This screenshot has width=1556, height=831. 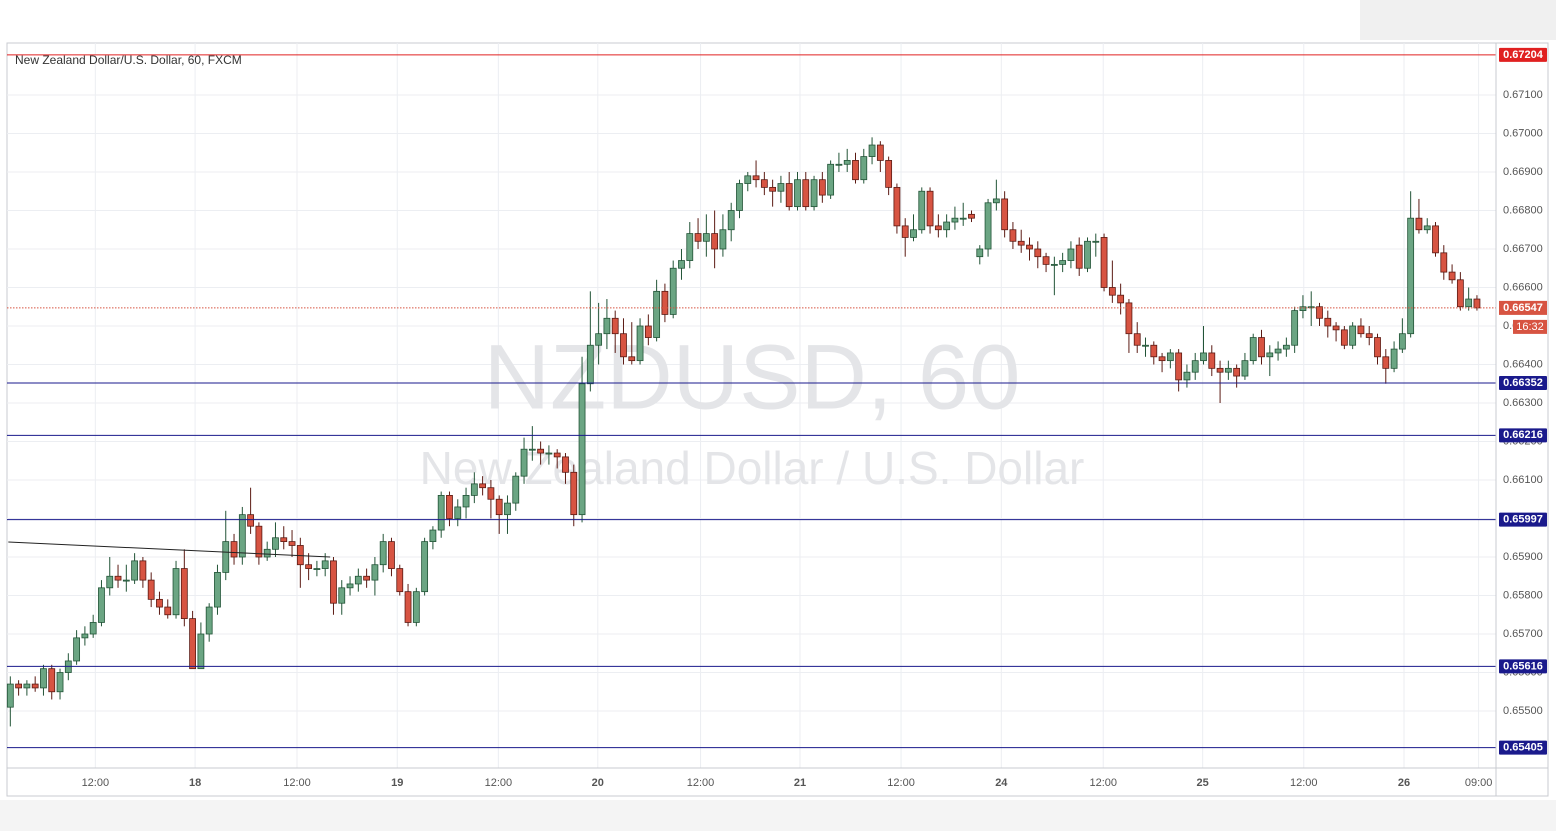 I want to click on x-tick-label: 26, so click(x=1404, y=783).